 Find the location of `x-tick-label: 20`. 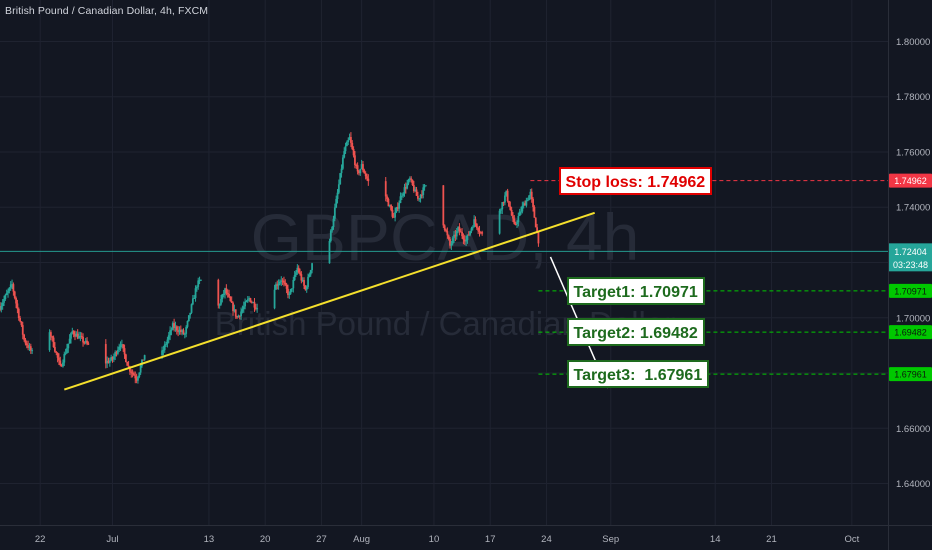

x-tick-label: 20 is located at coordinates (265, 539).